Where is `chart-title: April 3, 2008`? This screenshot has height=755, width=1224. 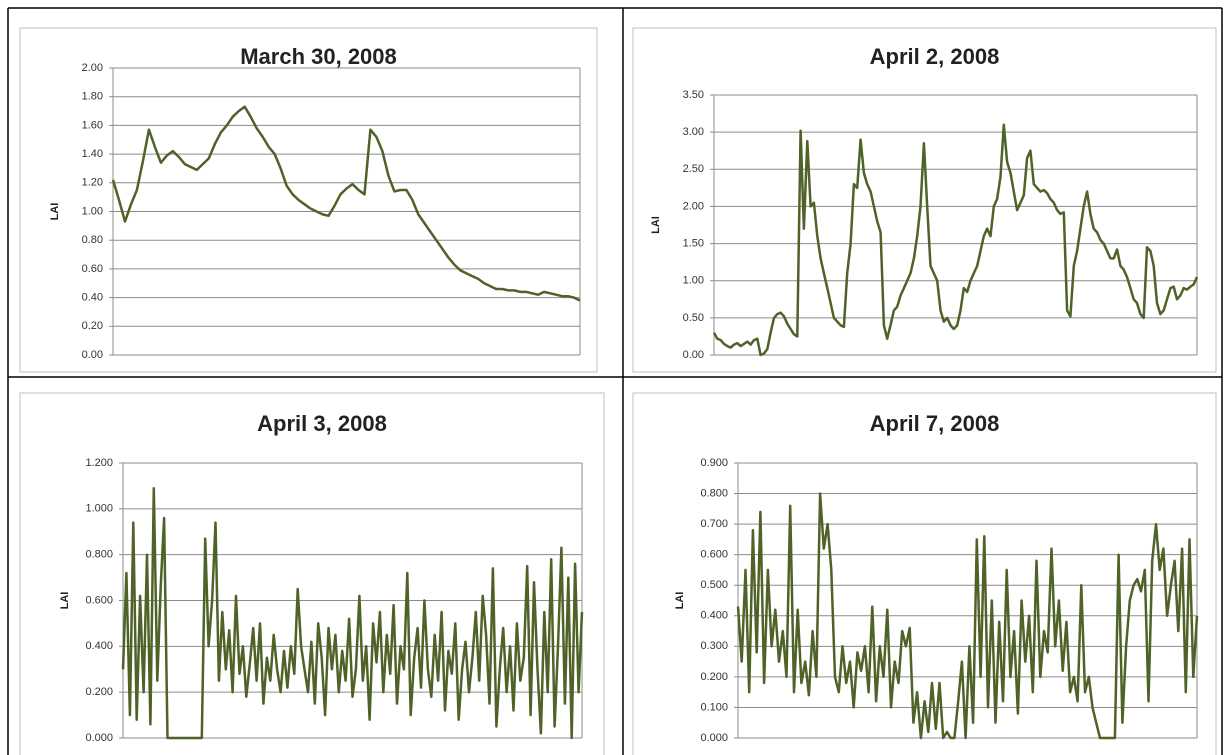 chart-title: April 3, 2008 is located at coordinates (322, 423).